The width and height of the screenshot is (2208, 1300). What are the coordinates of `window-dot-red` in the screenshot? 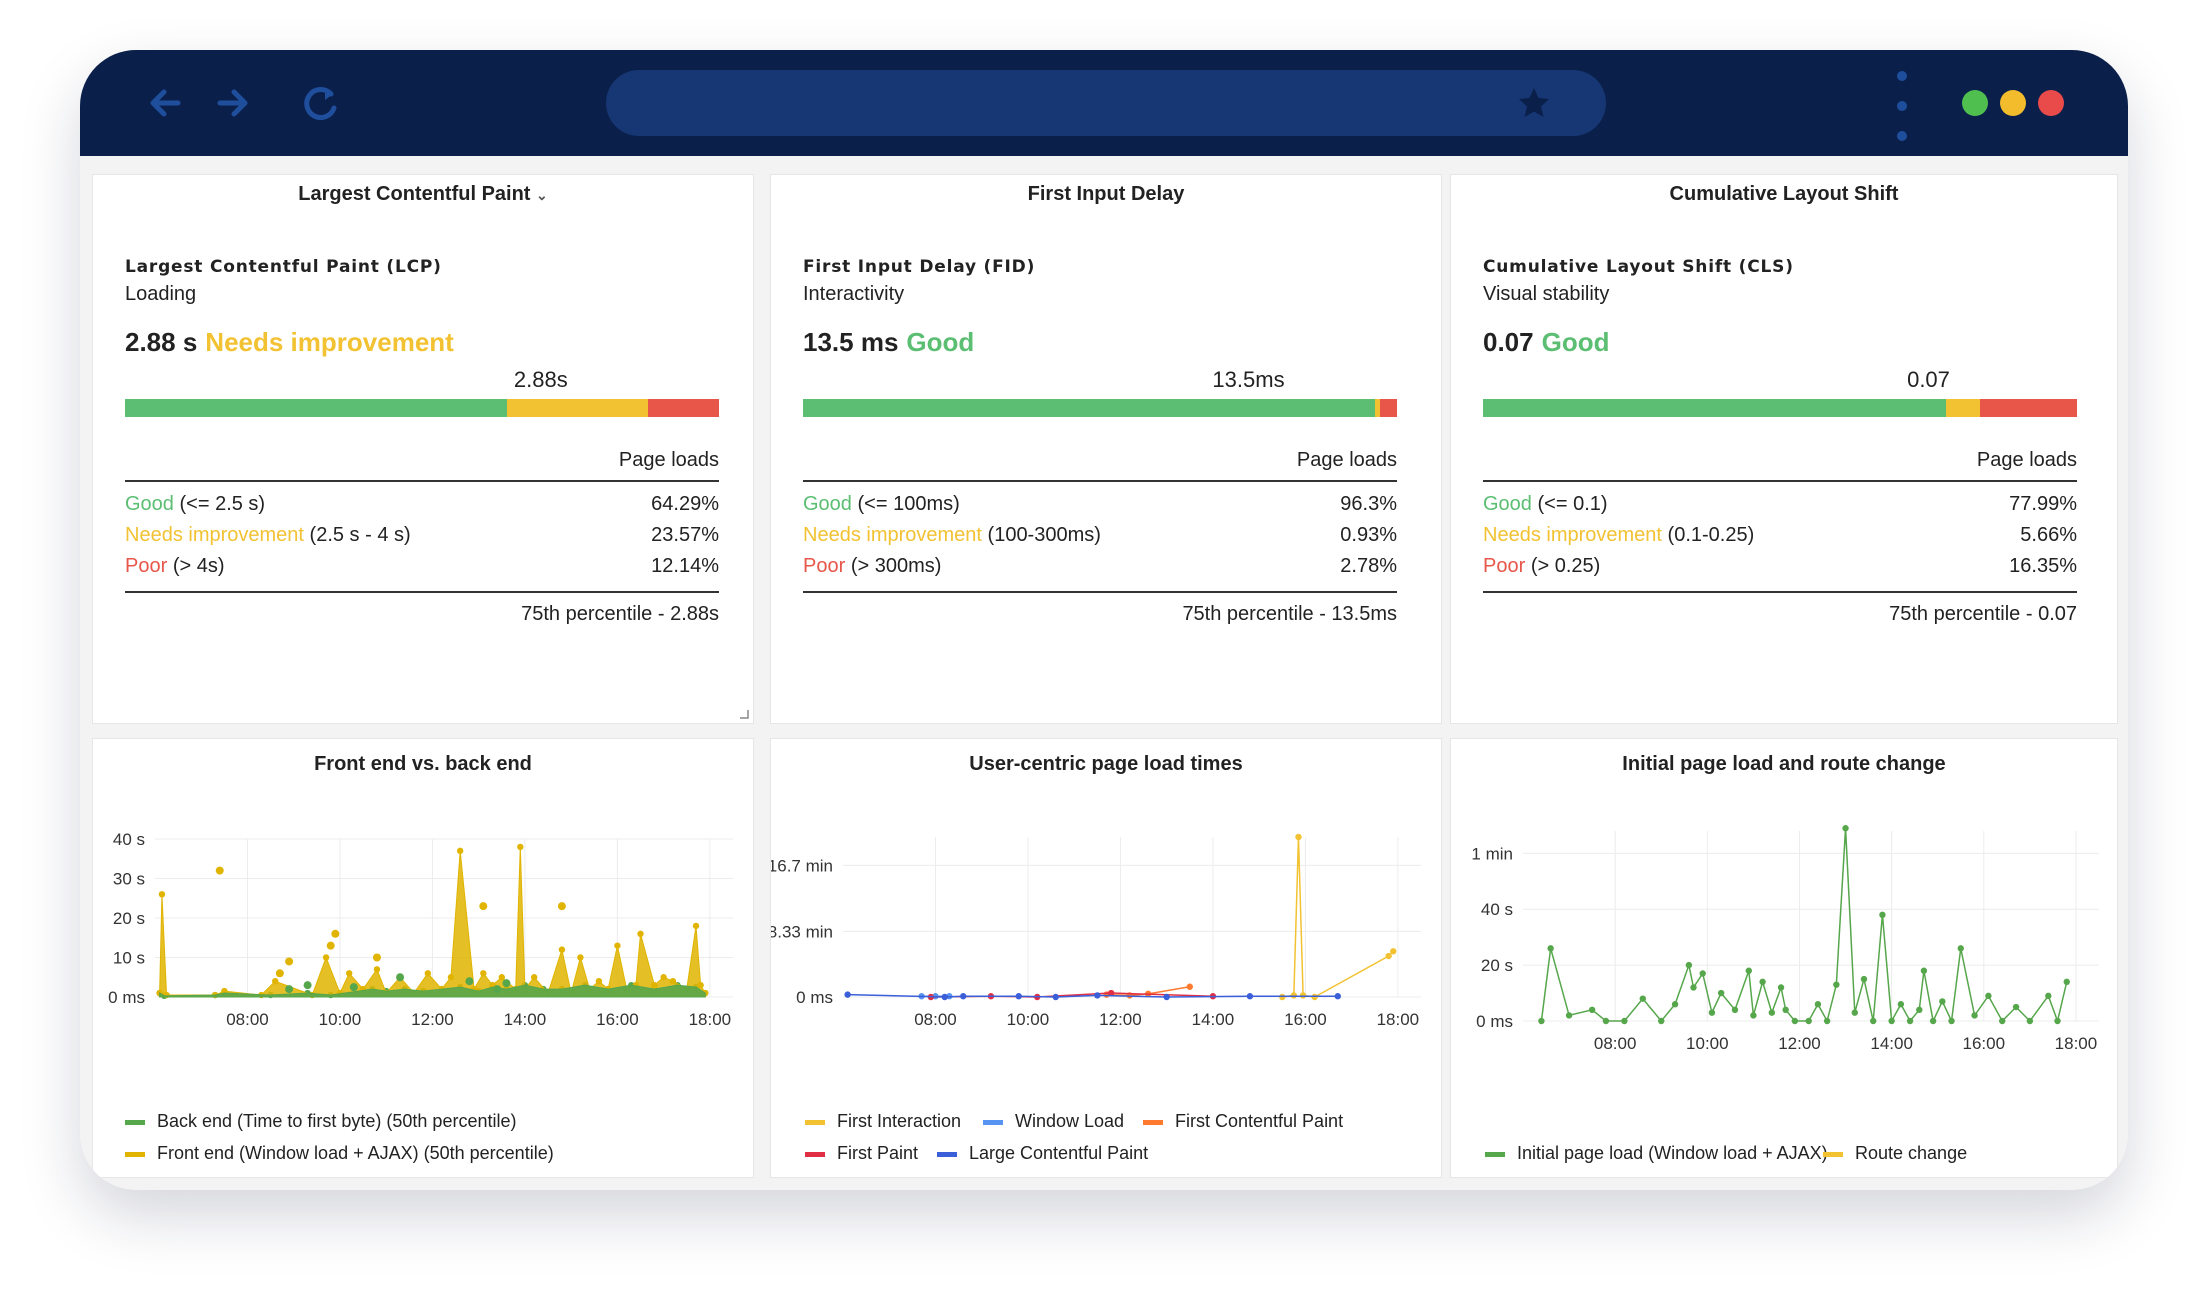 It's located at (2051, 103).